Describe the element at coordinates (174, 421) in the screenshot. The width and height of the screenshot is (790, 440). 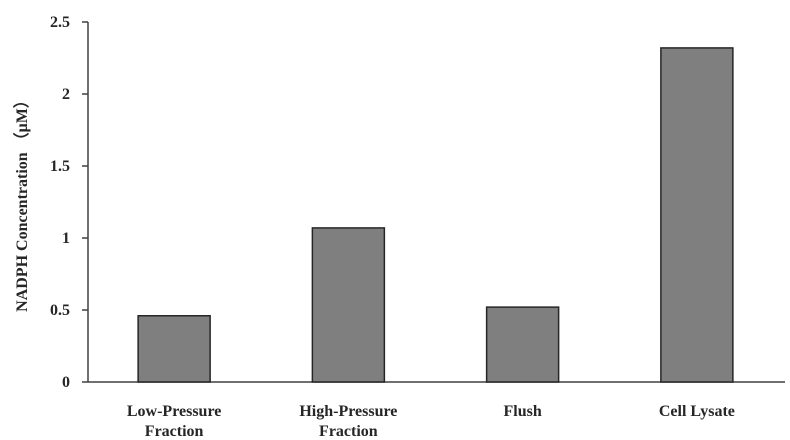
I see `x-category-label: Low-Pressure Fraction` at that location.